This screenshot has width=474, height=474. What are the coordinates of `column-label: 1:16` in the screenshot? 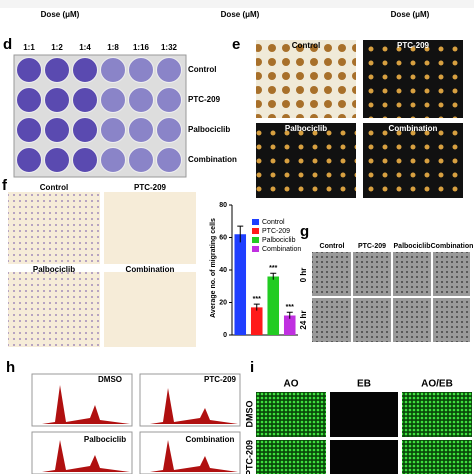 It's located at (141, 47).